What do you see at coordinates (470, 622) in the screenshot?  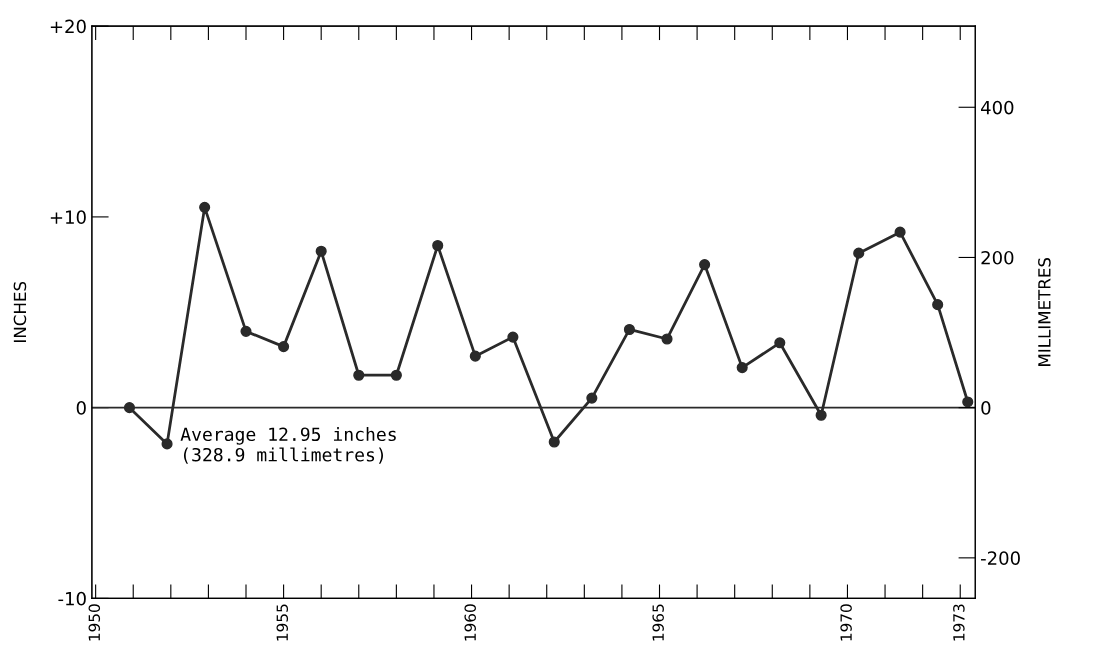 I see `x-tick-label: 1960` at bounding box center [470, 622].